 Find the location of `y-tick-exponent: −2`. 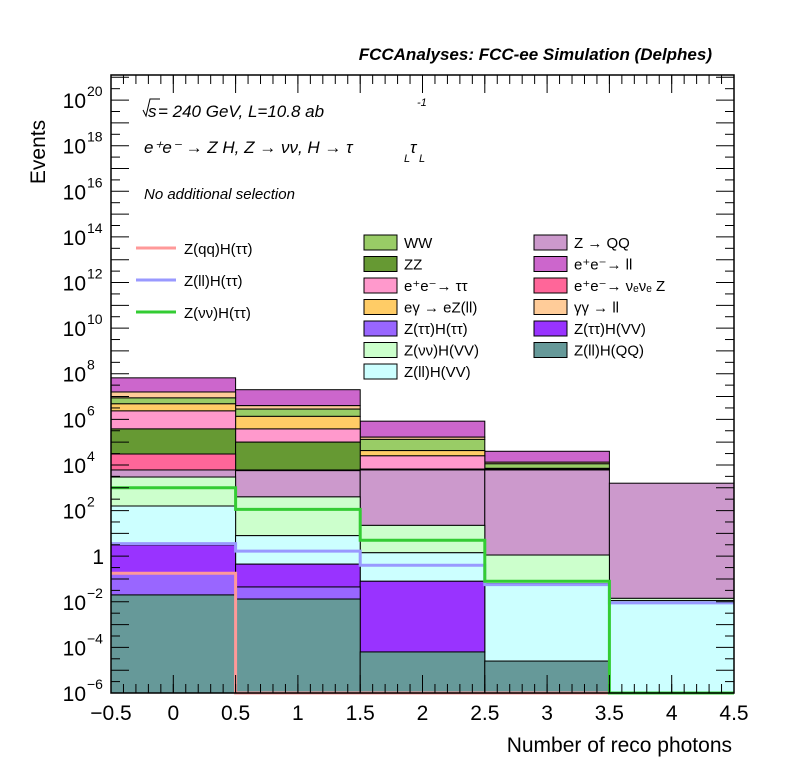

y-tick-exponent: −2 is located at coordinates (95, 593).